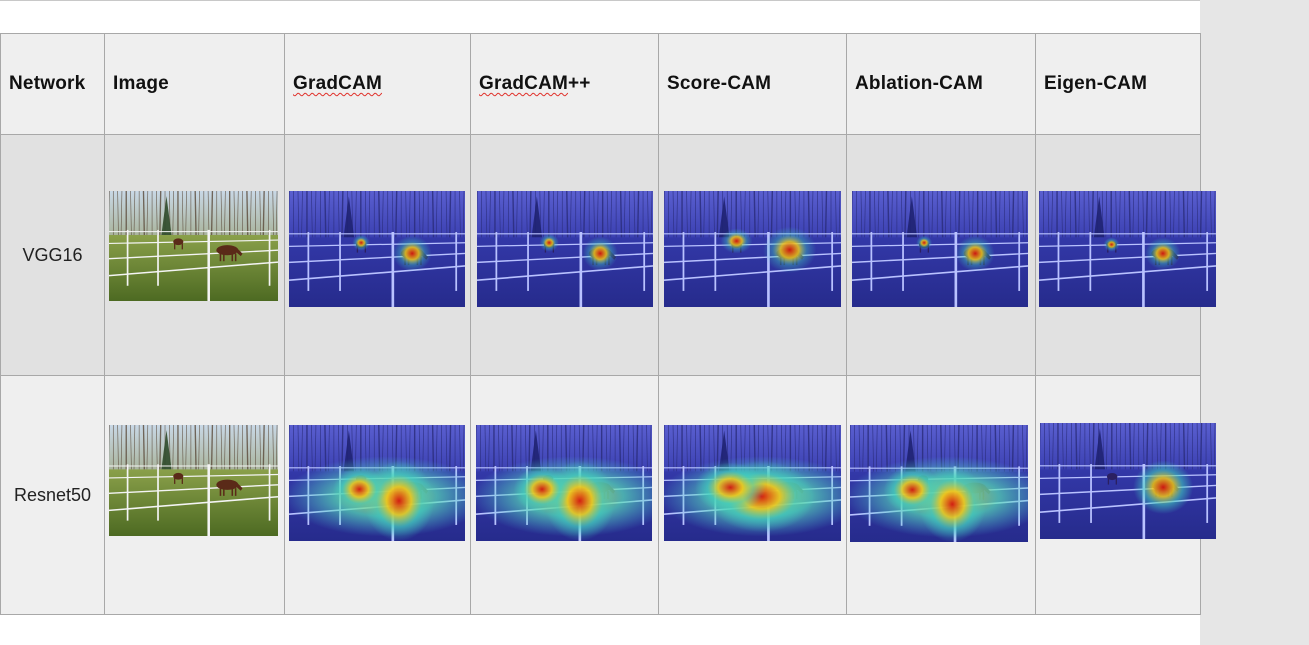 This screenshot has width=1309, height=645. Describe the element at coordinates (579, 83) in the screenshot. I see `header-gradcampp-suffix: ++` at that location.